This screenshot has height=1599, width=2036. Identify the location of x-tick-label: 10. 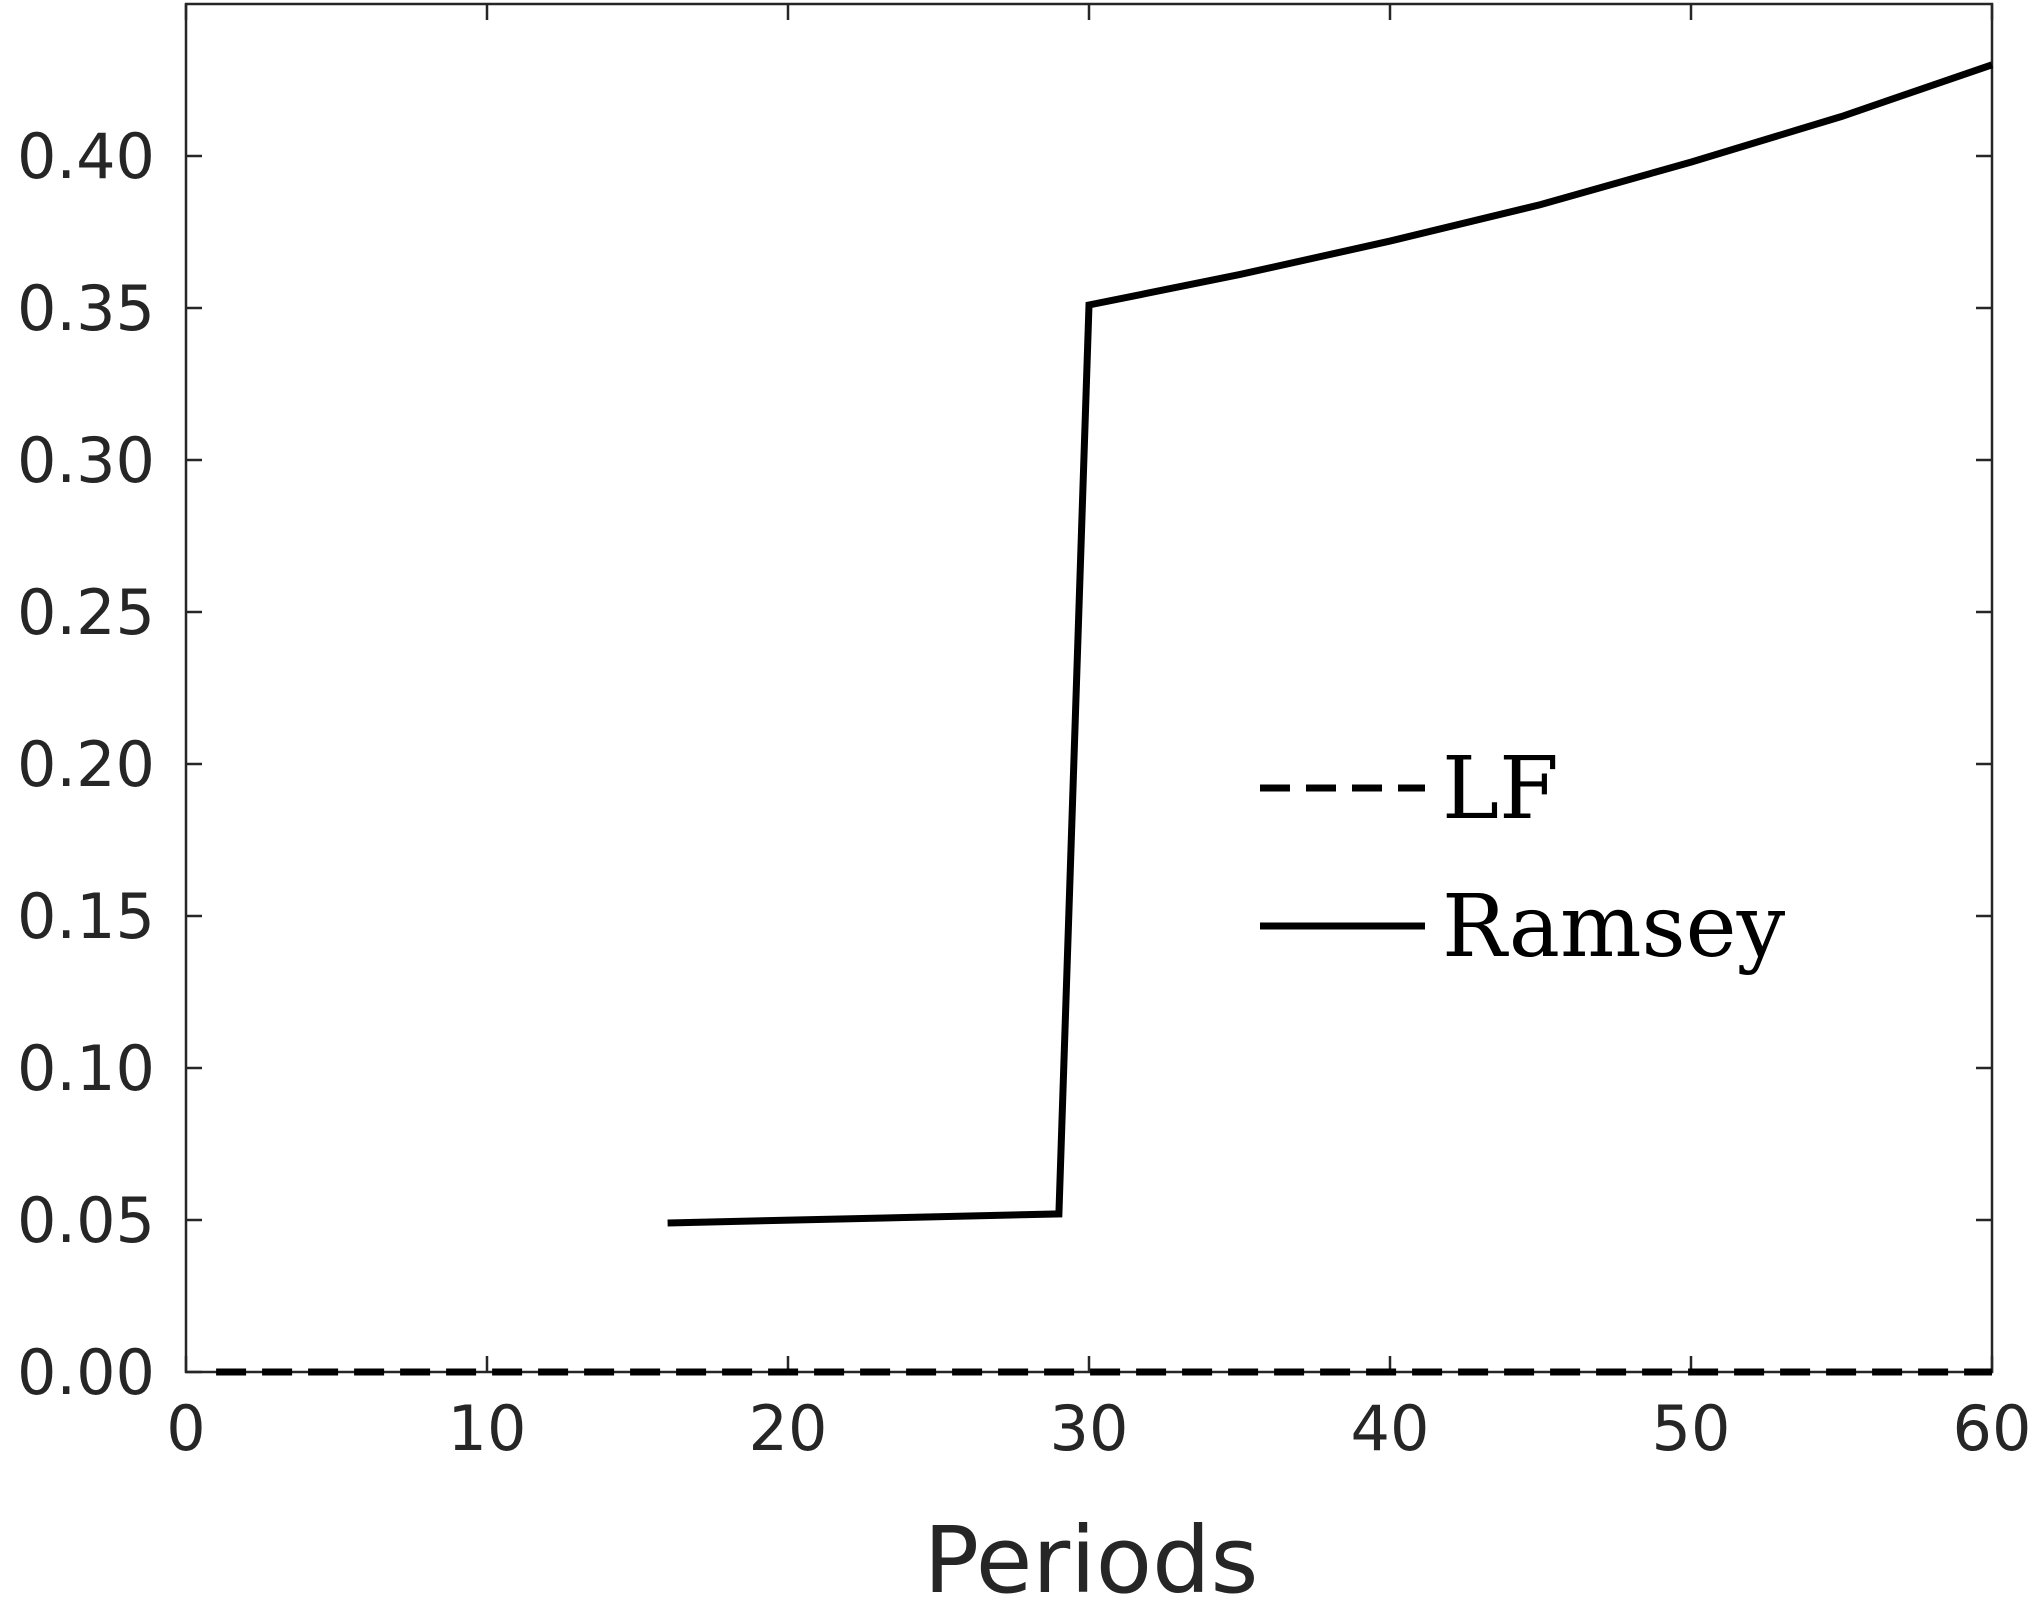
(487, 1428).